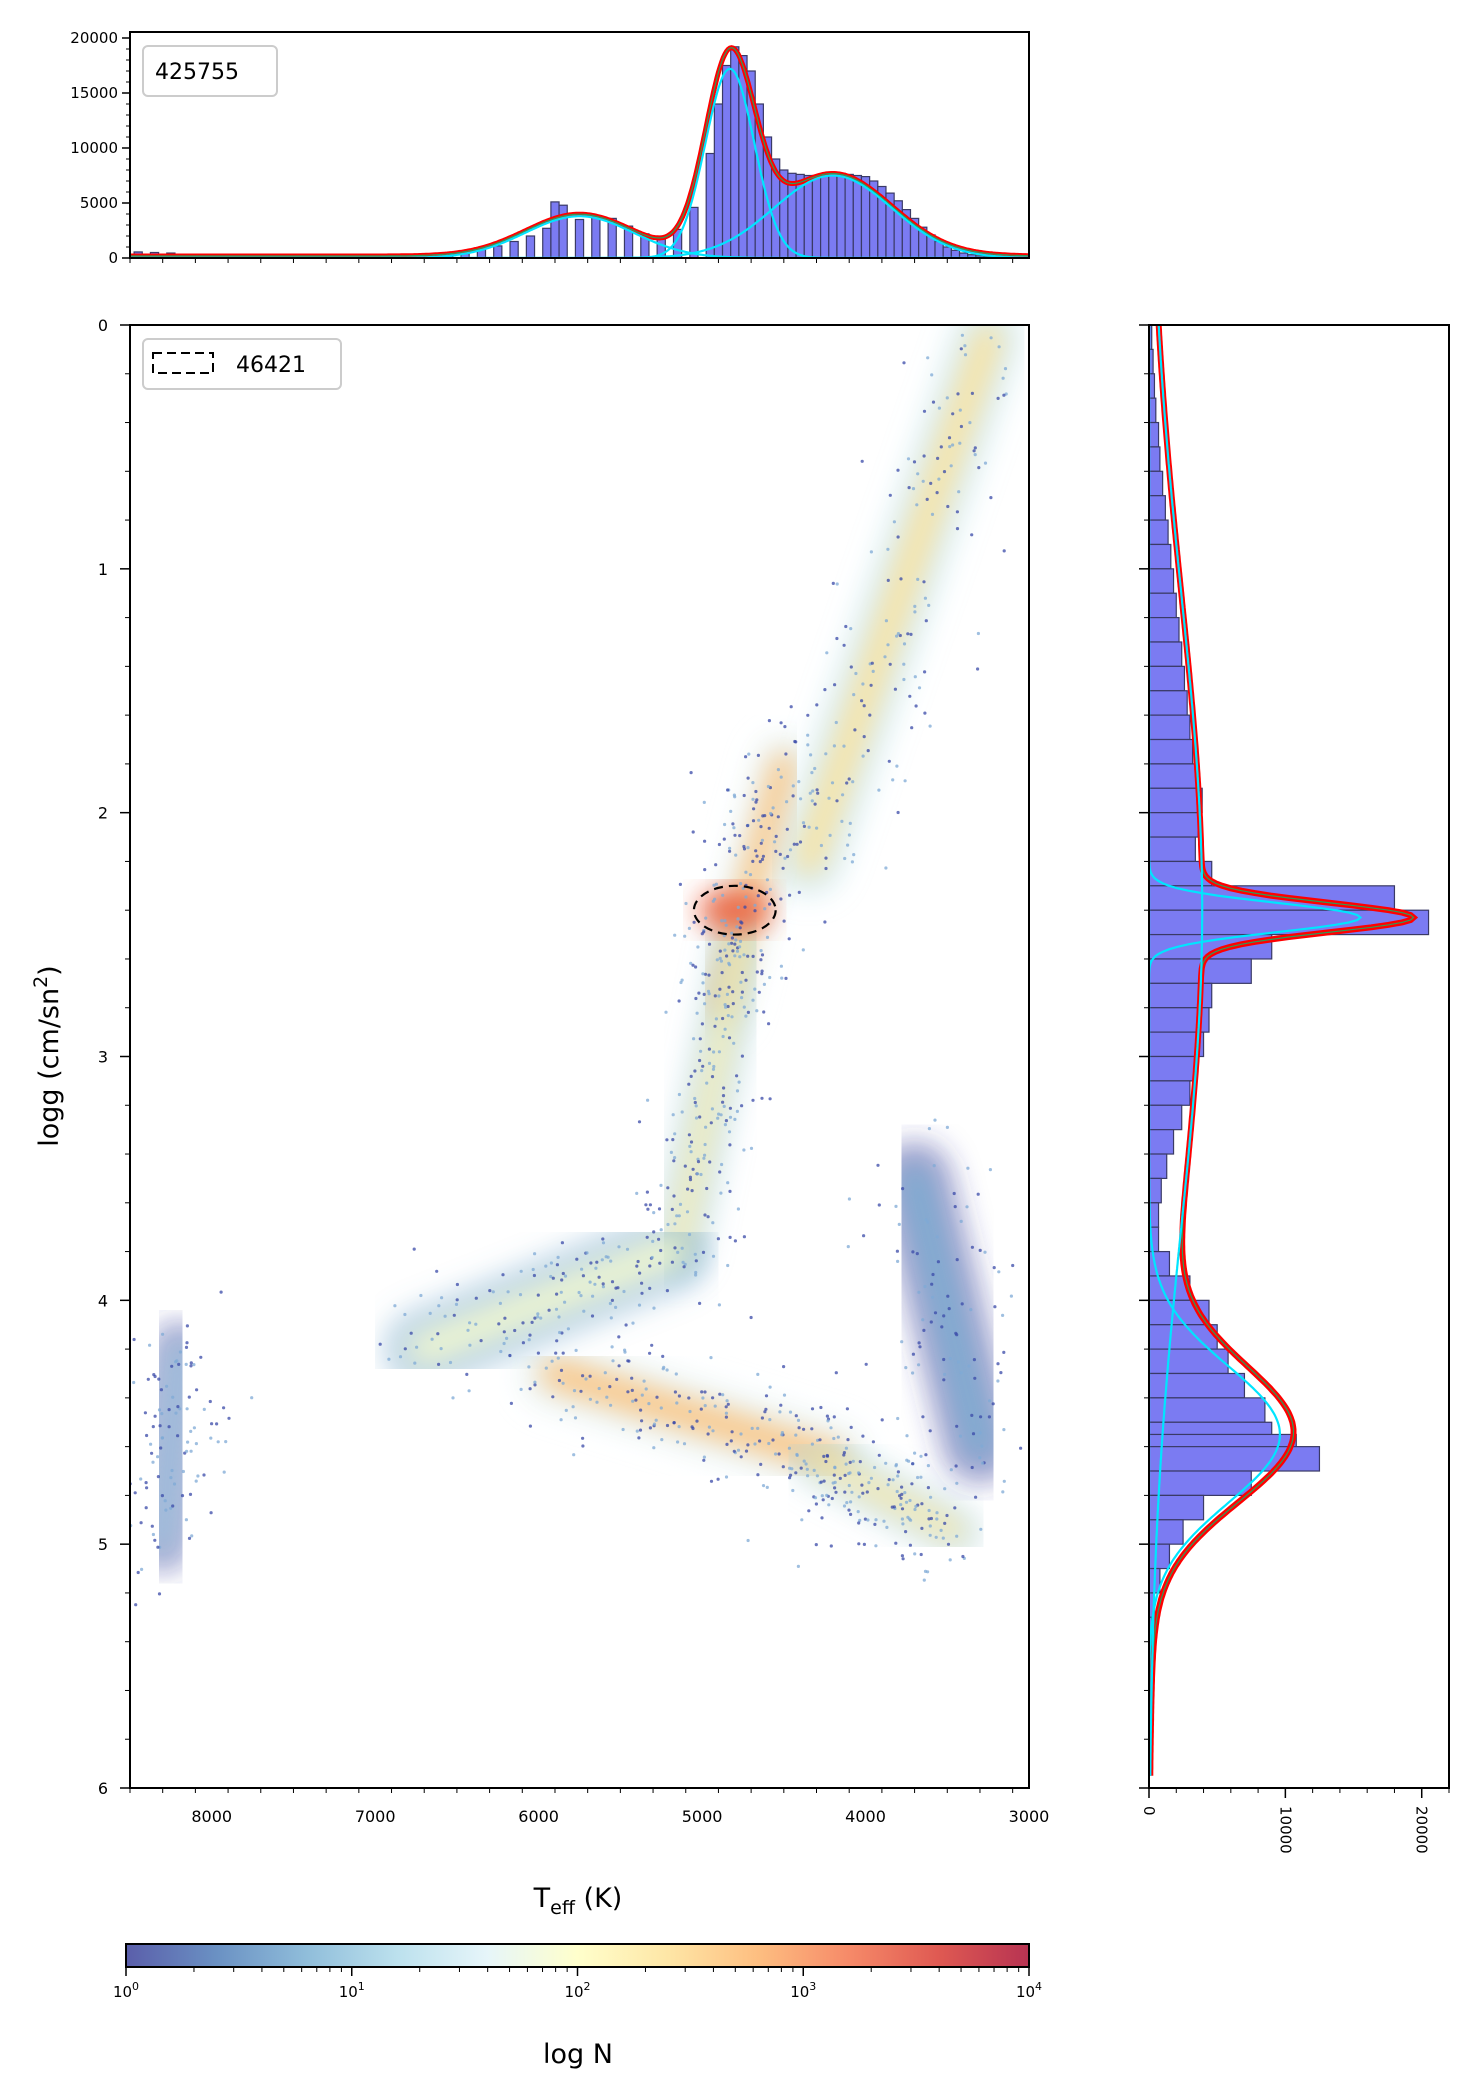 The image size is (1476, 2099). Describe the element at coordinates (103, 1300) in the screenshot. I see `main-y-tick-label: 4` at that location.